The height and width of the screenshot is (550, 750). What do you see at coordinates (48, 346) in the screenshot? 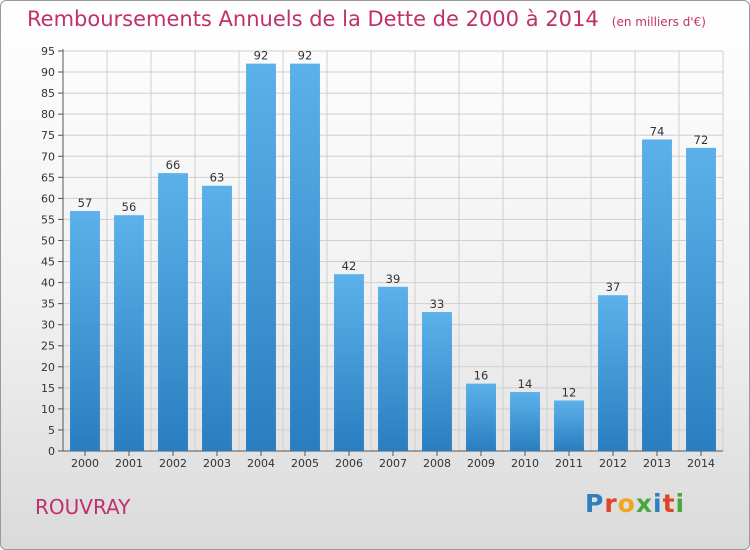
I see `y-tick-label: 25` at bounding box center [48, 346].